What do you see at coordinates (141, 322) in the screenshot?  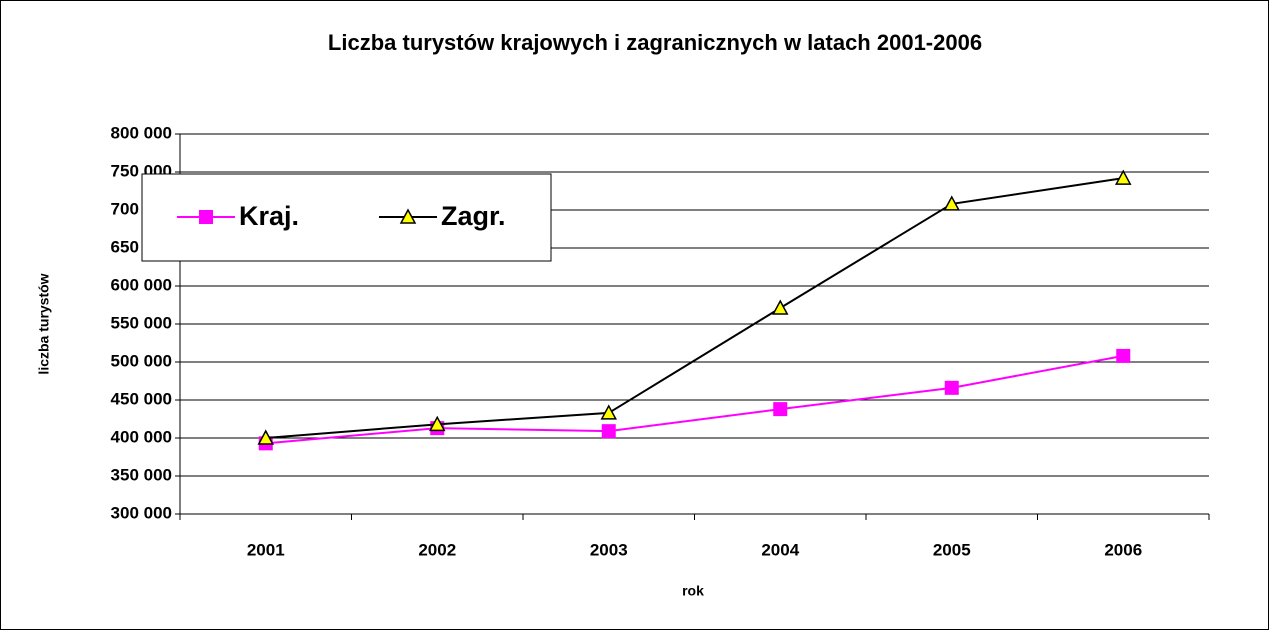 I see `y-tick-label: 550 000` at bounding box center [141, 322].